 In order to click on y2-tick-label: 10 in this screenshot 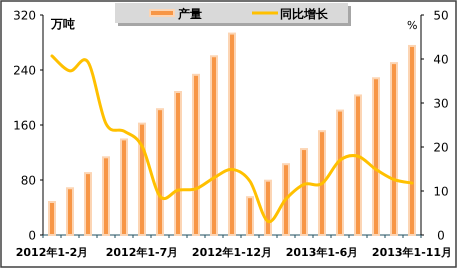, I will do `click(441, 191)`.